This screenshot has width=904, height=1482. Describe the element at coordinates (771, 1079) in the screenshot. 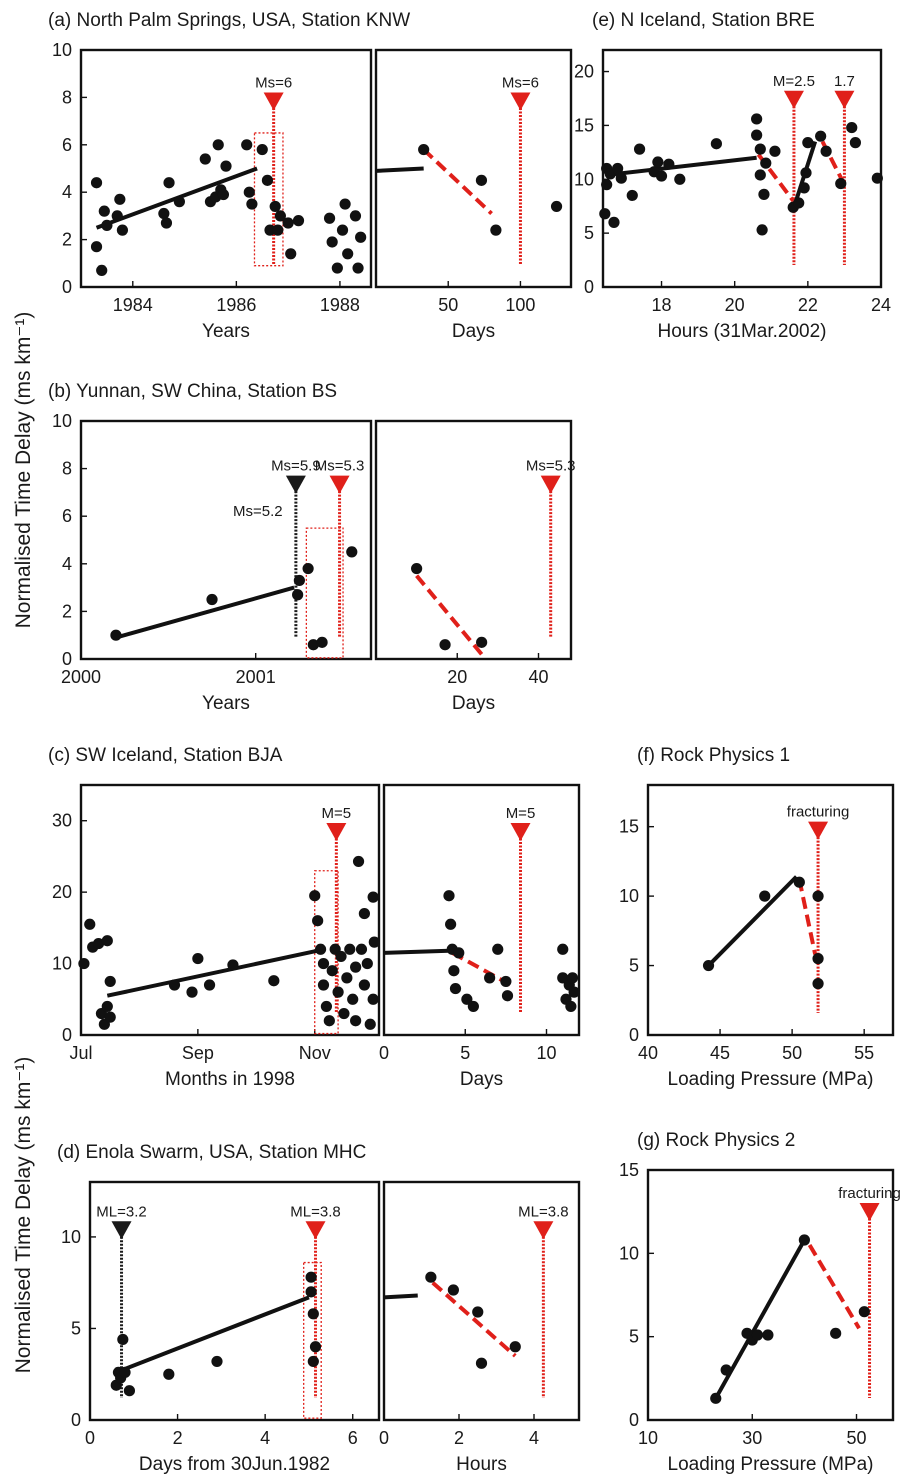

I see `x-axis-label: Loading Pressure (MPa)` at that location.